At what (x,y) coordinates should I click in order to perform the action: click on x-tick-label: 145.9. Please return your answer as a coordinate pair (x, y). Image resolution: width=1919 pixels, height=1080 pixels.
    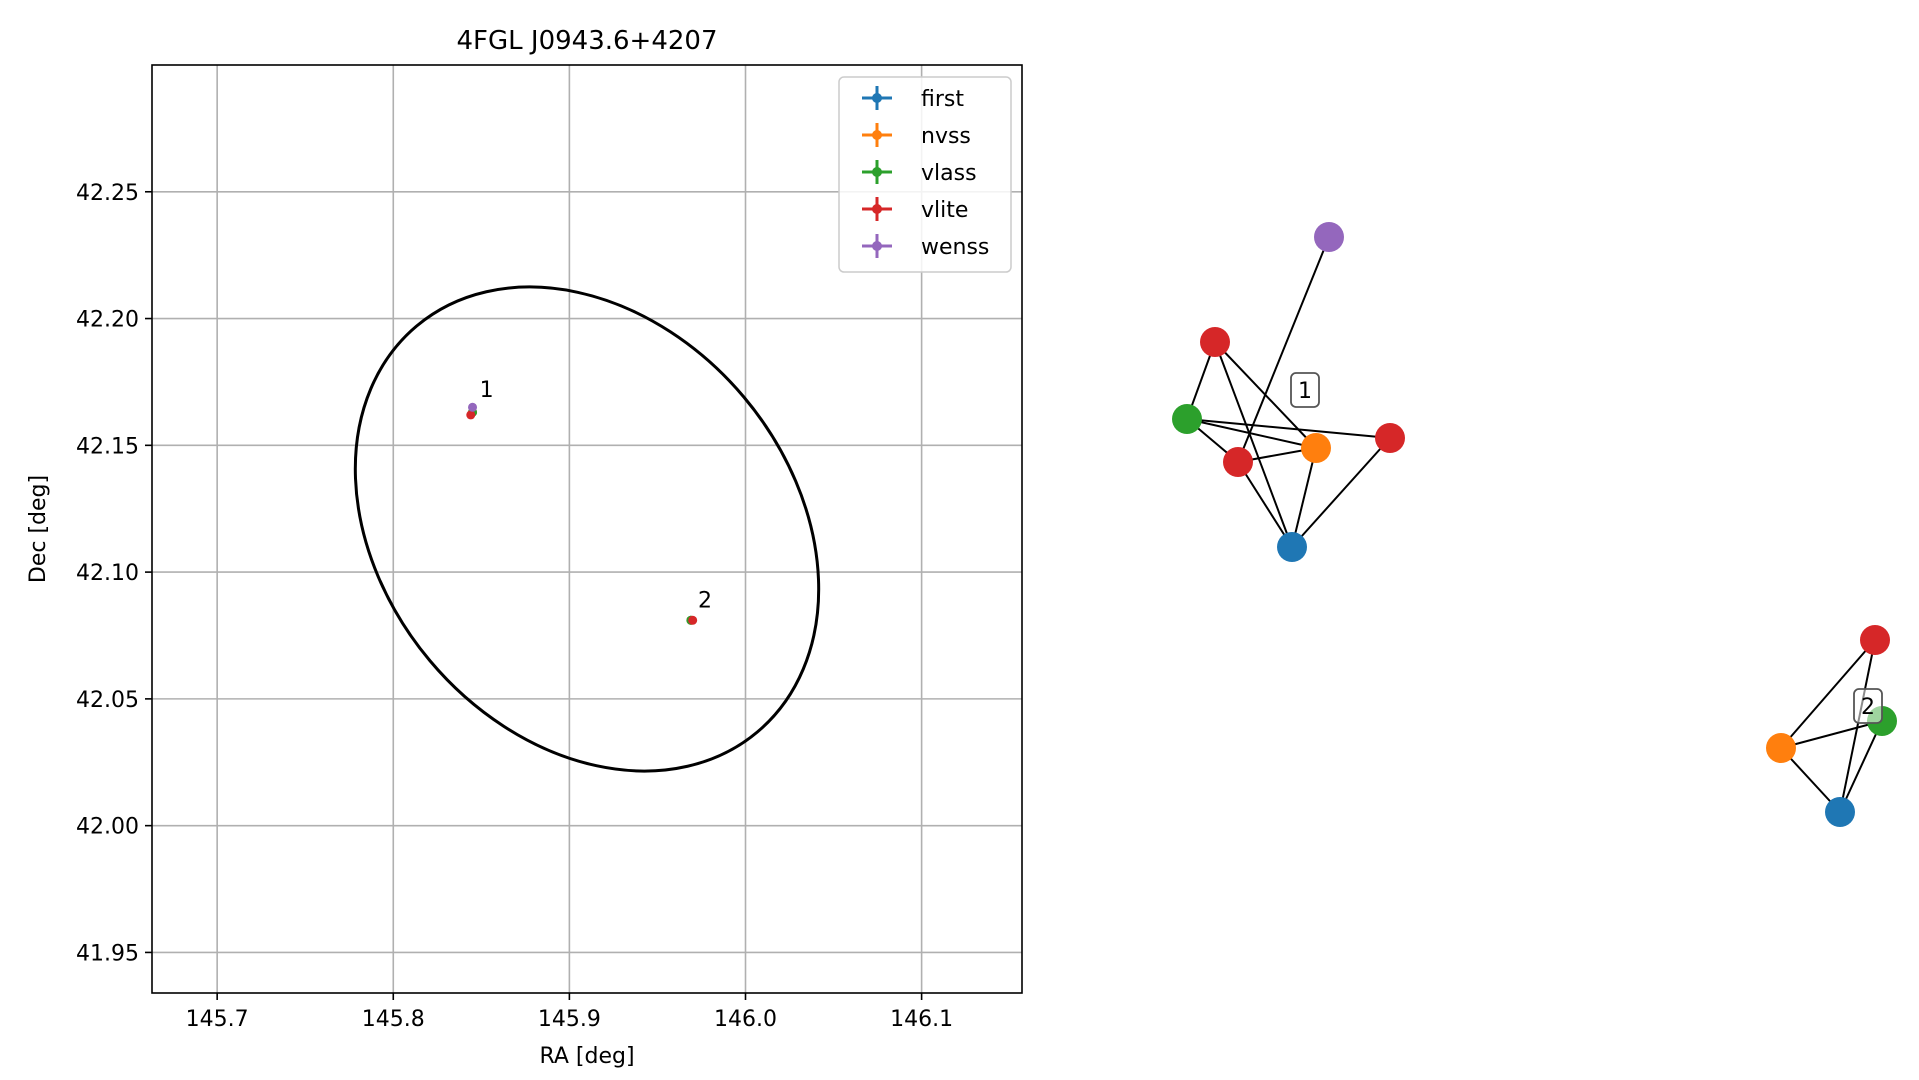
    Looking at the image, I should click on (569, 1019).